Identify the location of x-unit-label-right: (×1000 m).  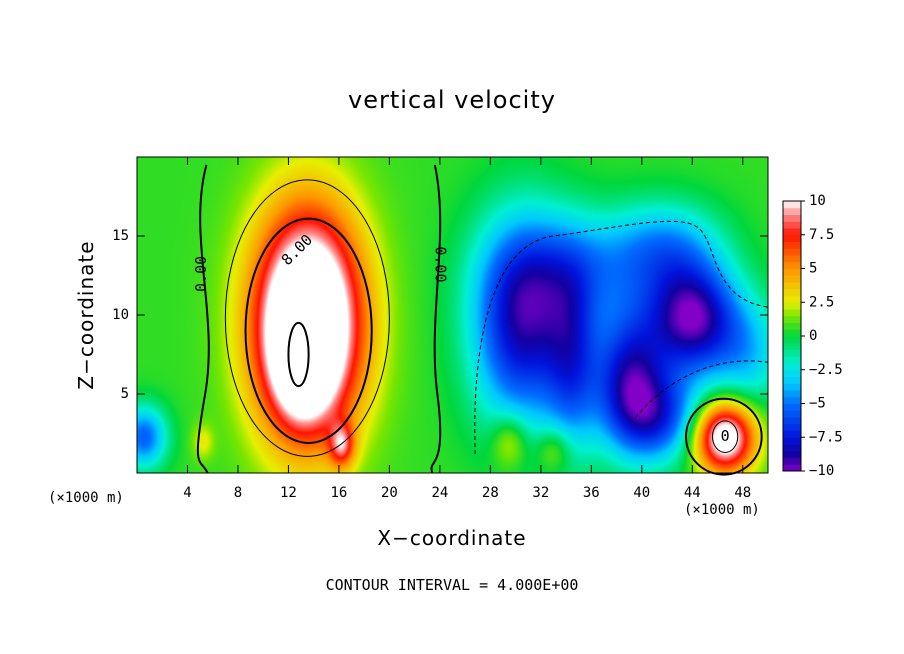
(722, 510).